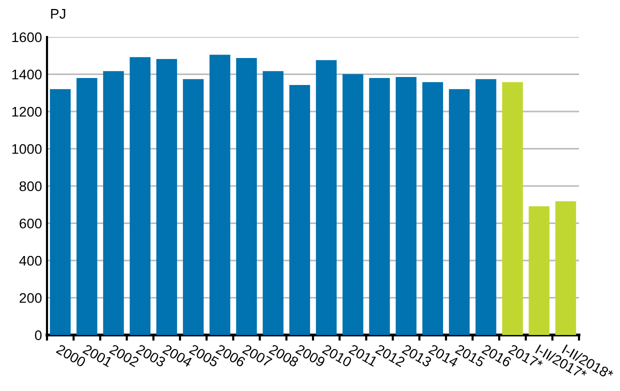 This screenshot has width=620, height=391. I want to click on y-tick-label: 1000, so click(27, 149).